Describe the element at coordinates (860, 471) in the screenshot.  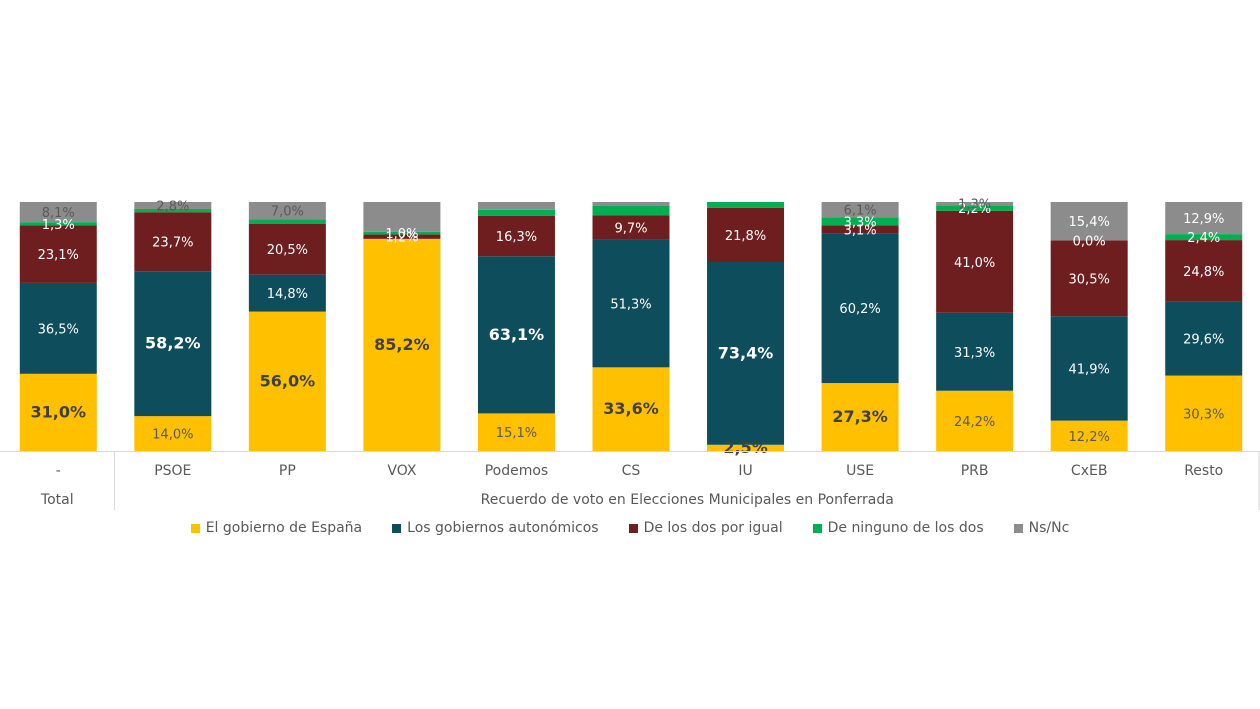
I see `category-label: USE` at that location.